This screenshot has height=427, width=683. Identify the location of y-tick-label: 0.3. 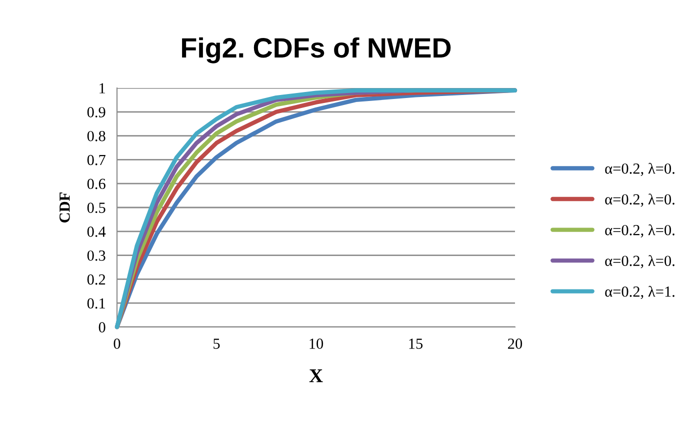
(96, 255).